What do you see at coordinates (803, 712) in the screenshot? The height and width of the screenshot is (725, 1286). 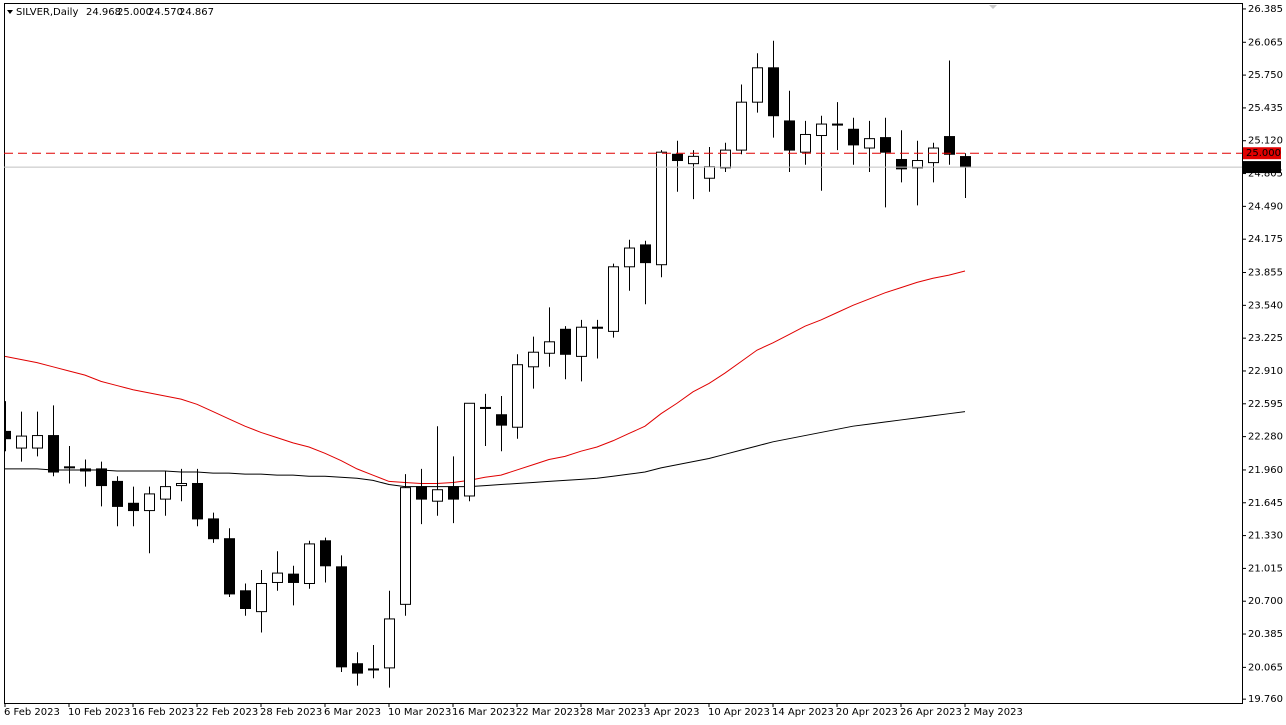 I see `x-tick-label: 14 Apr 2023` at bounding box center [803, 712].